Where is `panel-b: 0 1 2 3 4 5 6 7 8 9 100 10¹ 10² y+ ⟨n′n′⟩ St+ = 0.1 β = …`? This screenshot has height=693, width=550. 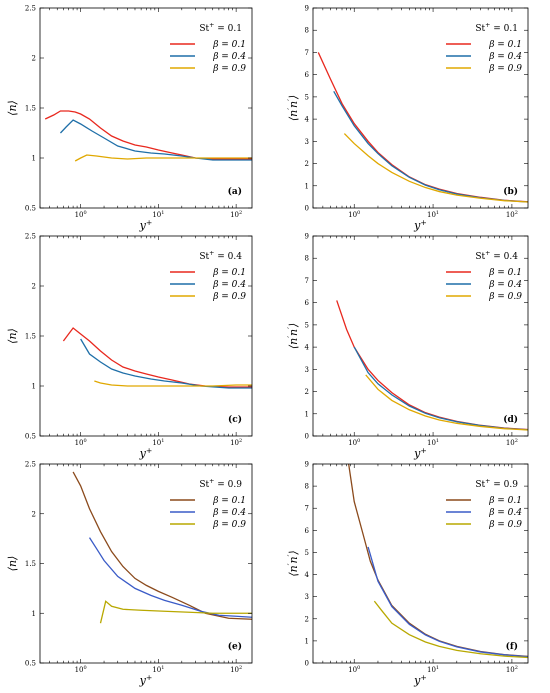 panel-b: 0 1 2 3 4 5 6 7 8 9 100 10¹ 10² y+ ⟨n′n′⟩ St+ = 0.1 β = … is located at coordinates (407, 118).